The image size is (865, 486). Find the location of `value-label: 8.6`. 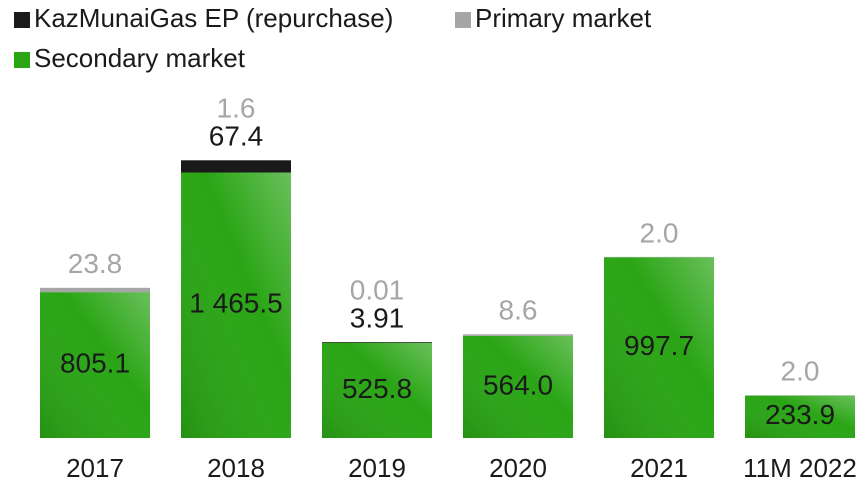

value-label: 8.6 is located at coordinates (518, 310).